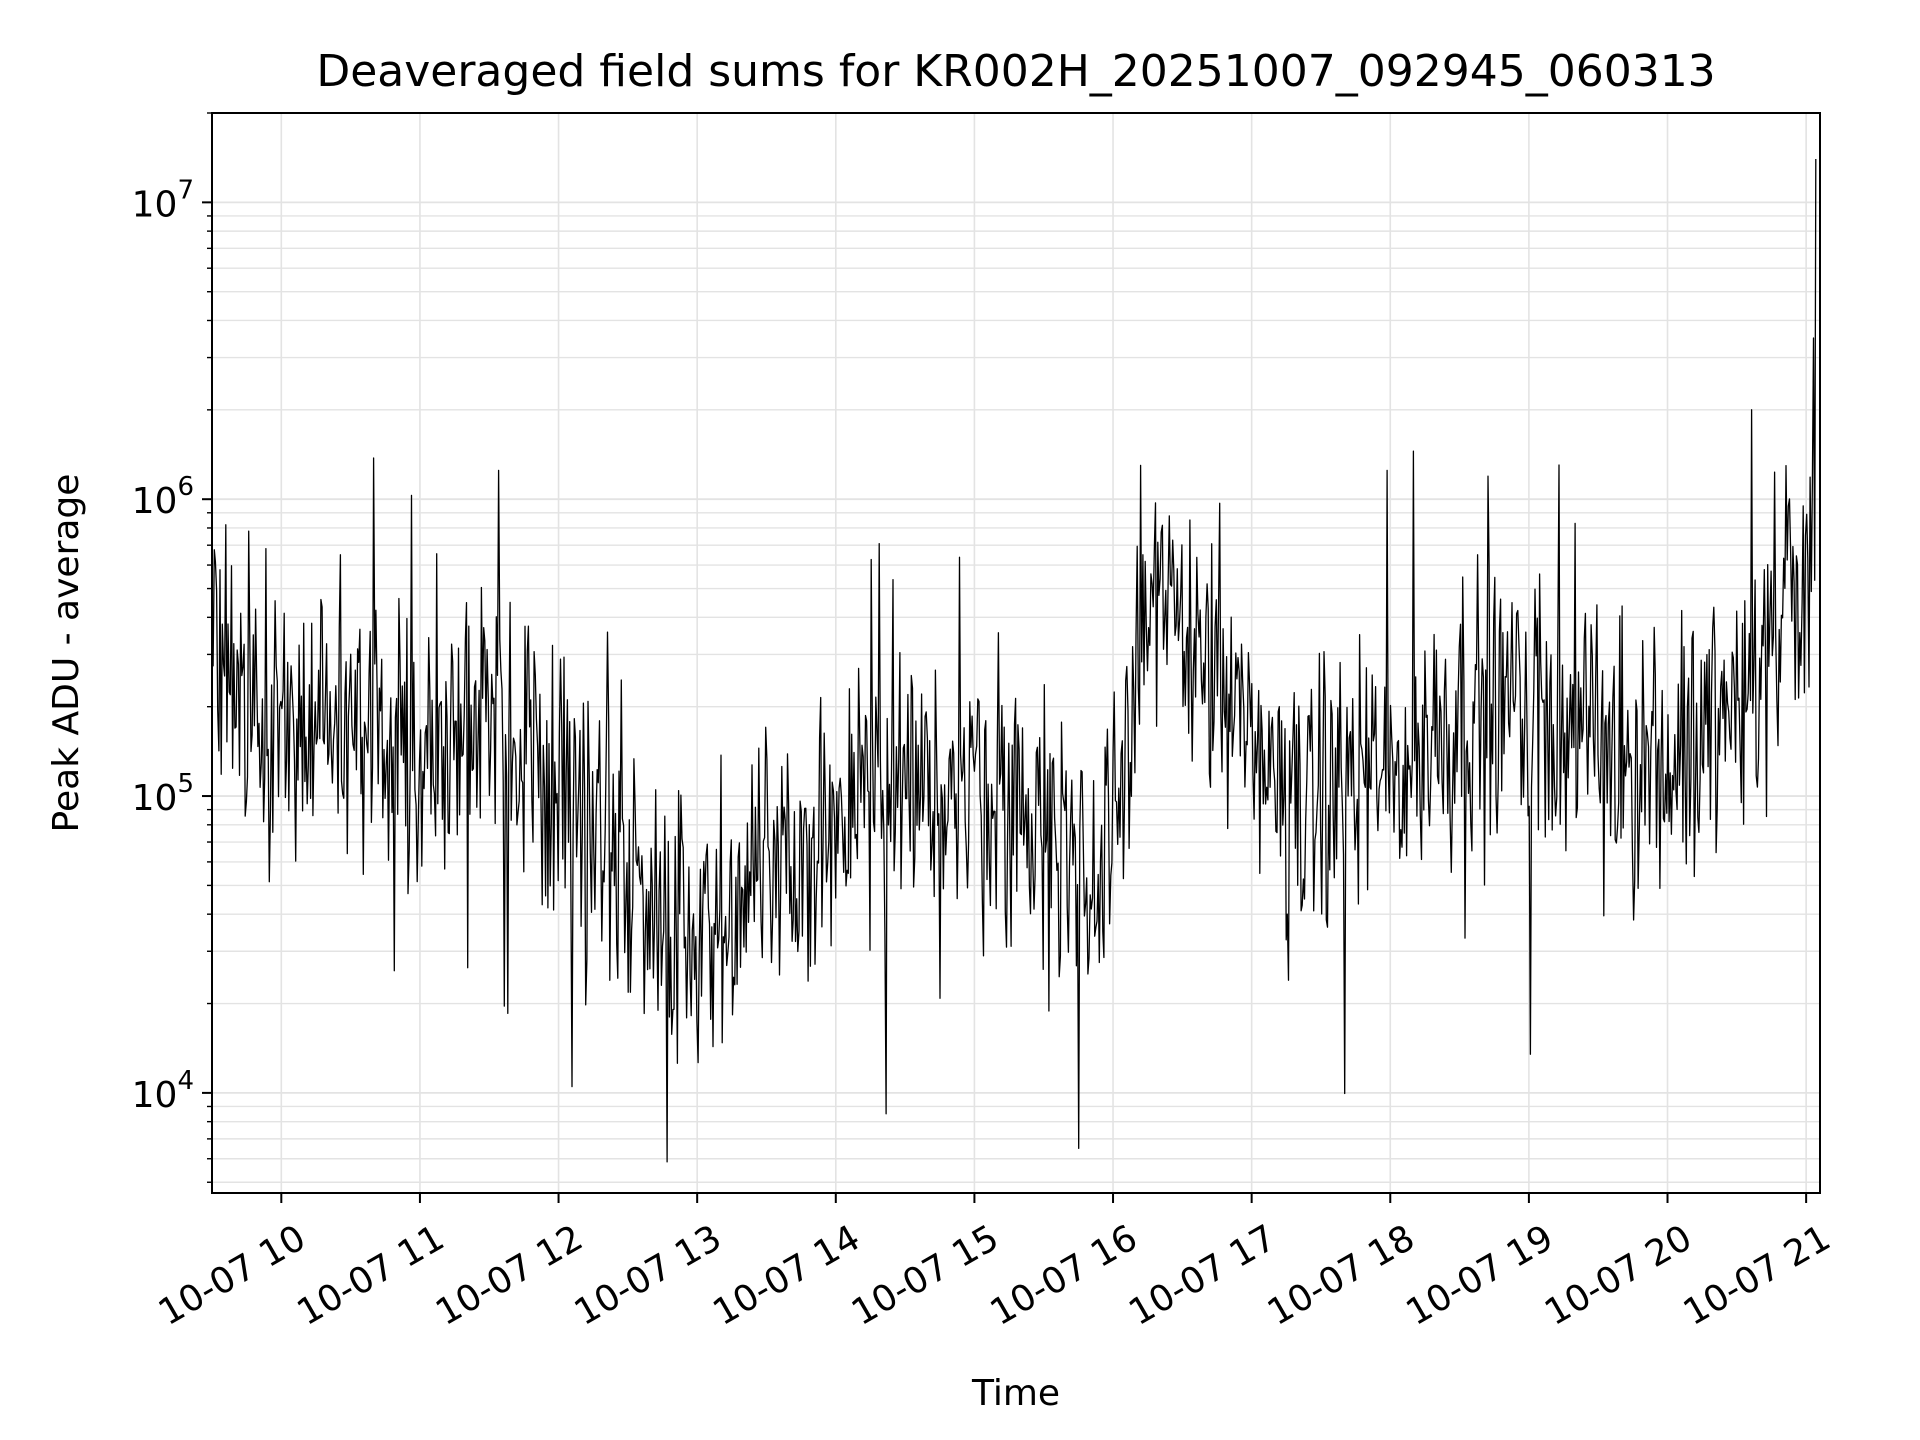 Image resolution: width=1920 pixels, height=1440 pixels. I want to click on y-tick-label: 10⁵, so click(163, 794).